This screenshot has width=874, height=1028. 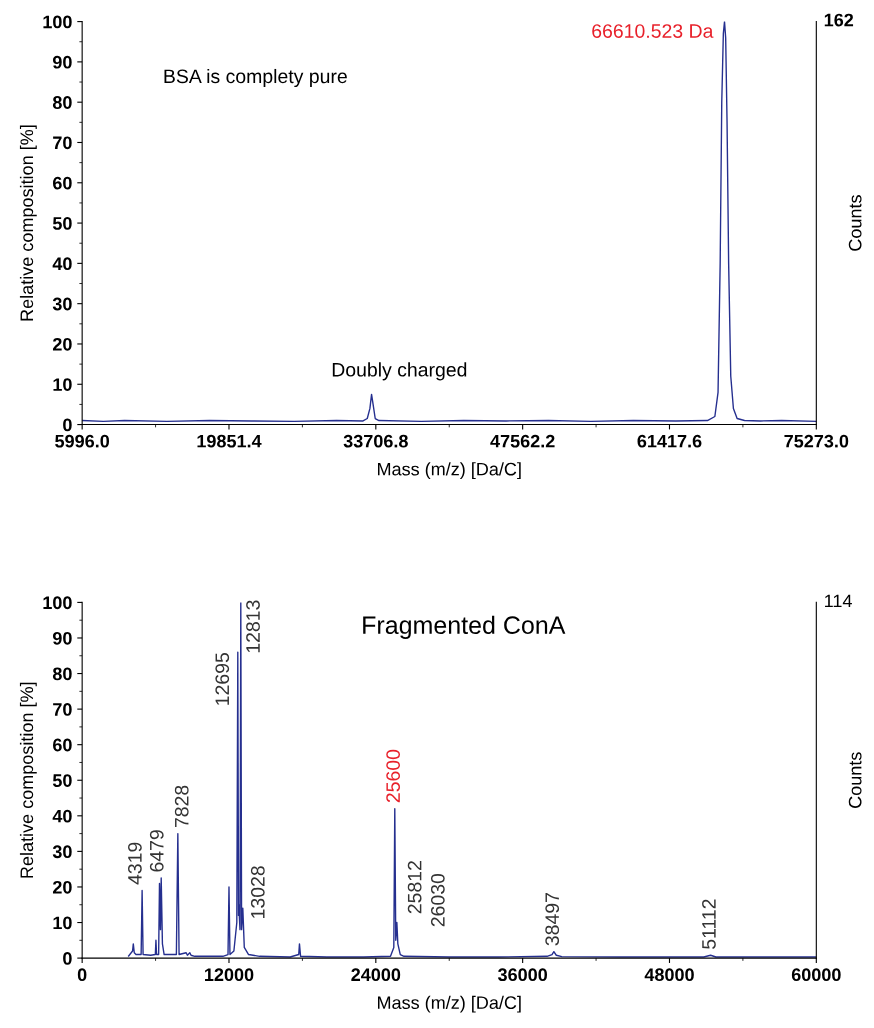 I want to click on annotation: 12813, so click(x=253, y=626).